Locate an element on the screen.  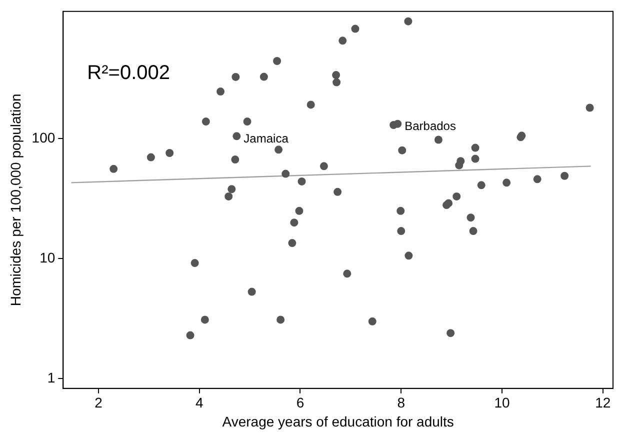
x-tick-label: 8 is located at coordinates (401, 402).